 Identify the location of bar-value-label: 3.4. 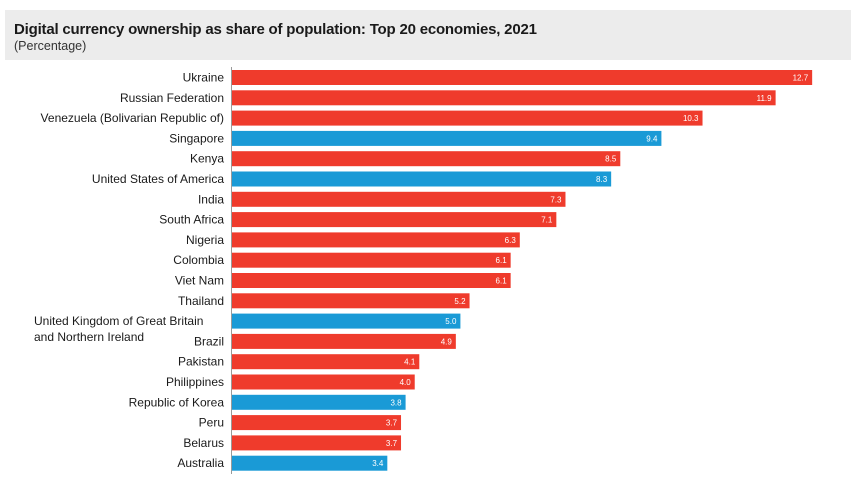
(378, 463).